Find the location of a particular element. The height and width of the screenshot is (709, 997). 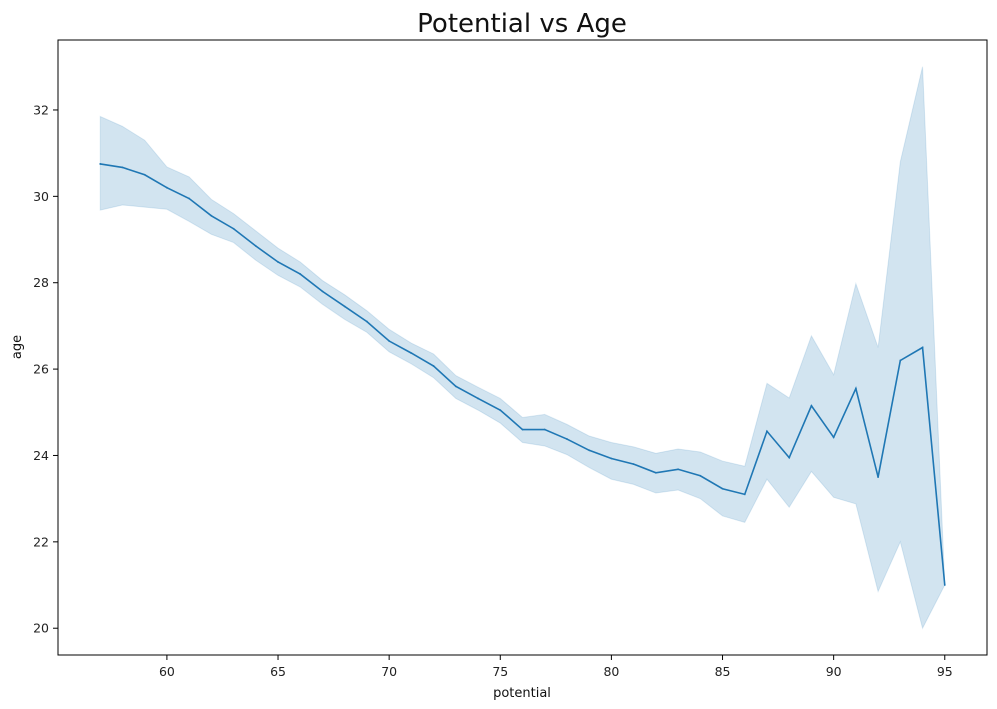

x-axis-label: potential is located at coordinates (522, 693).